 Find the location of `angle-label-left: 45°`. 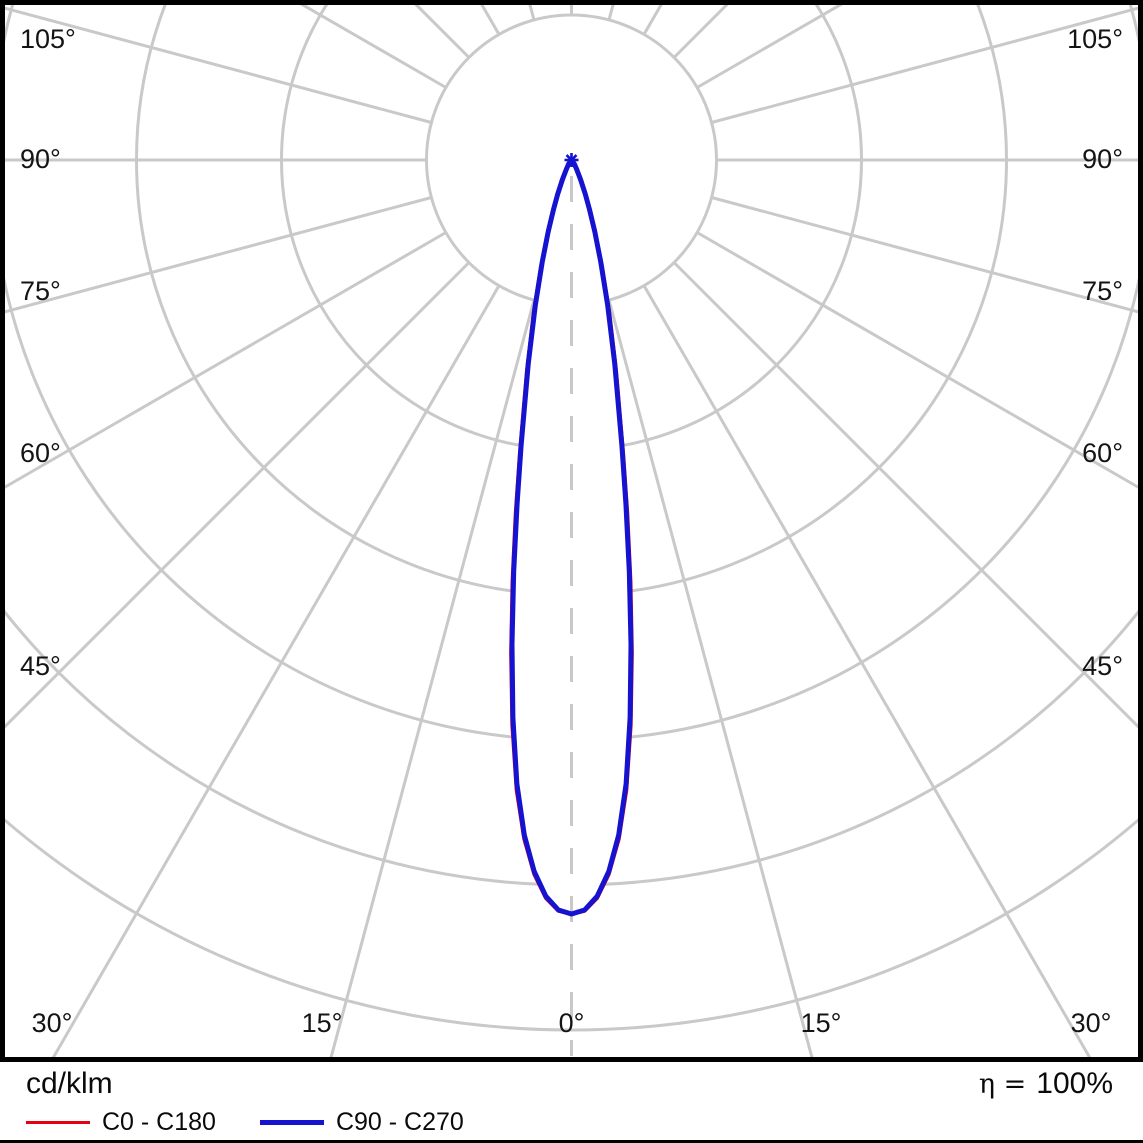

angle-label-left: 45° is located at coordinates (40, 666).